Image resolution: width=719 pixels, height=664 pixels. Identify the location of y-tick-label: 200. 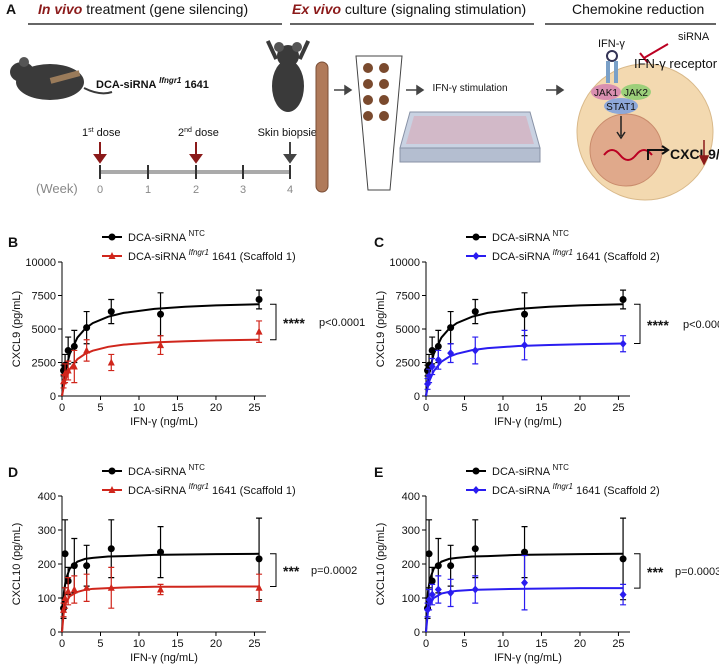
(411, 565).